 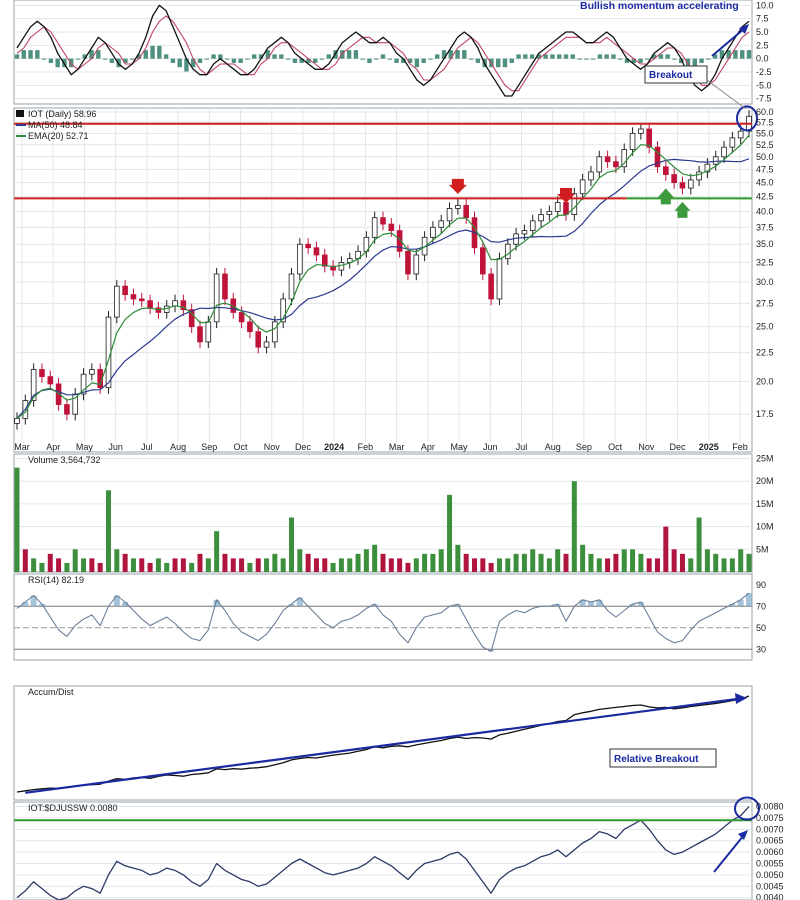 What do you see at coordinates (663, 758) in the screenshot?
I see `relative-breakout-box` at bounding box center [663, 758].